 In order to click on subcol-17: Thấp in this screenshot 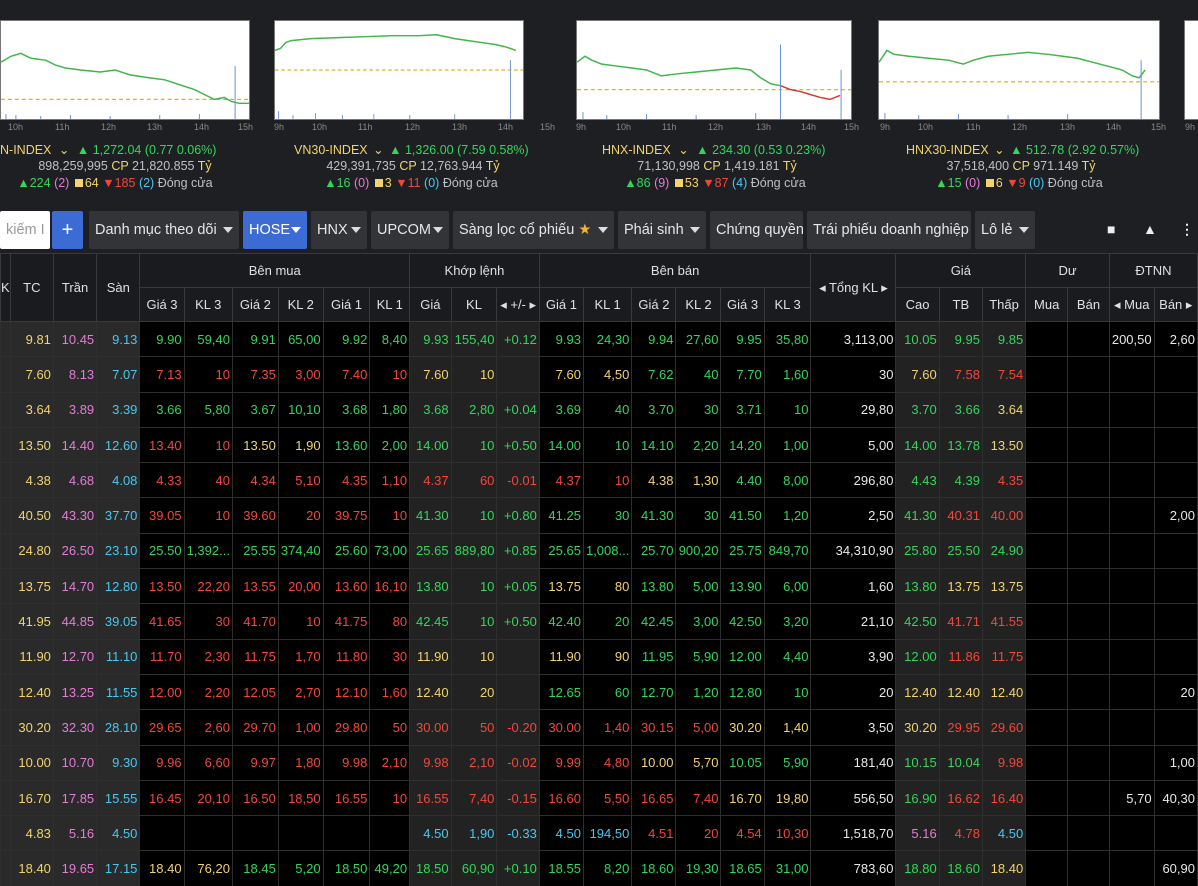, I will do `click(1004, 304)`.